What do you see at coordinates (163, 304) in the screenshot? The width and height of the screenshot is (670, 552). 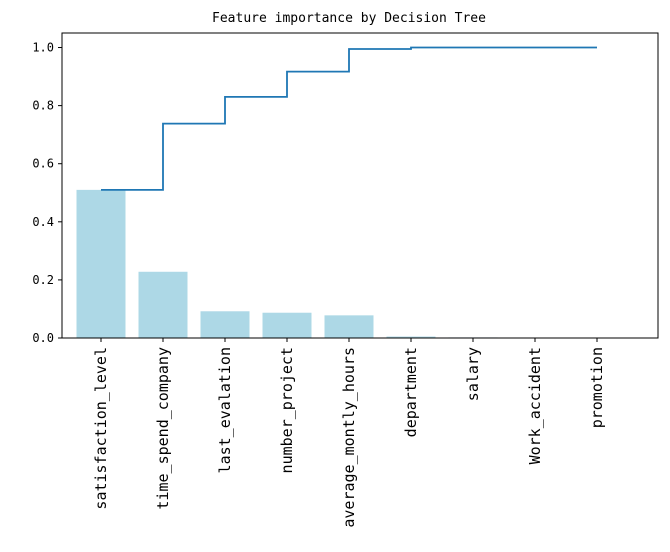 I see `bar-time_spend_company` at bounding box center [163, 304].